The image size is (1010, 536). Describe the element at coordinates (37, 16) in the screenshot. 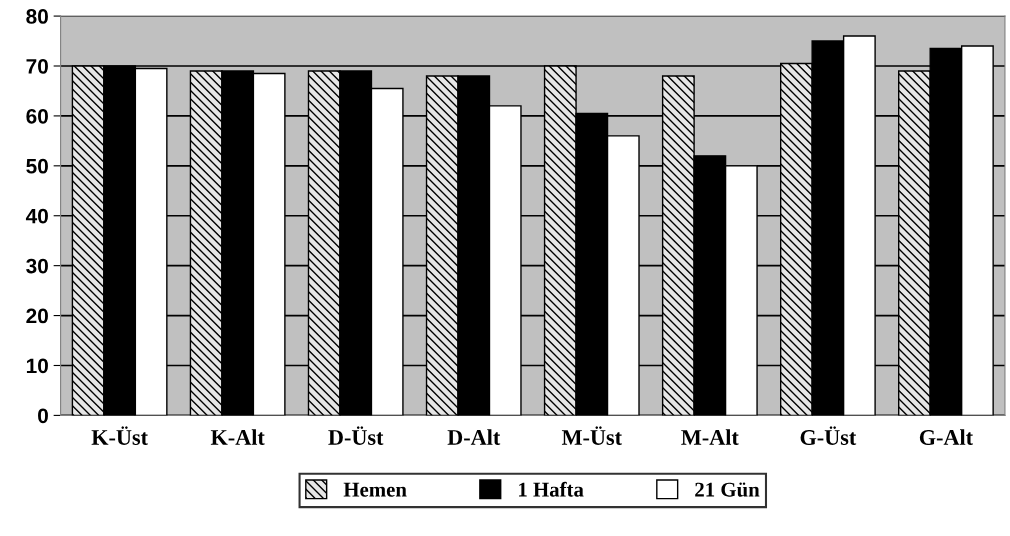

I see `y-tick-label: 80` at that location.